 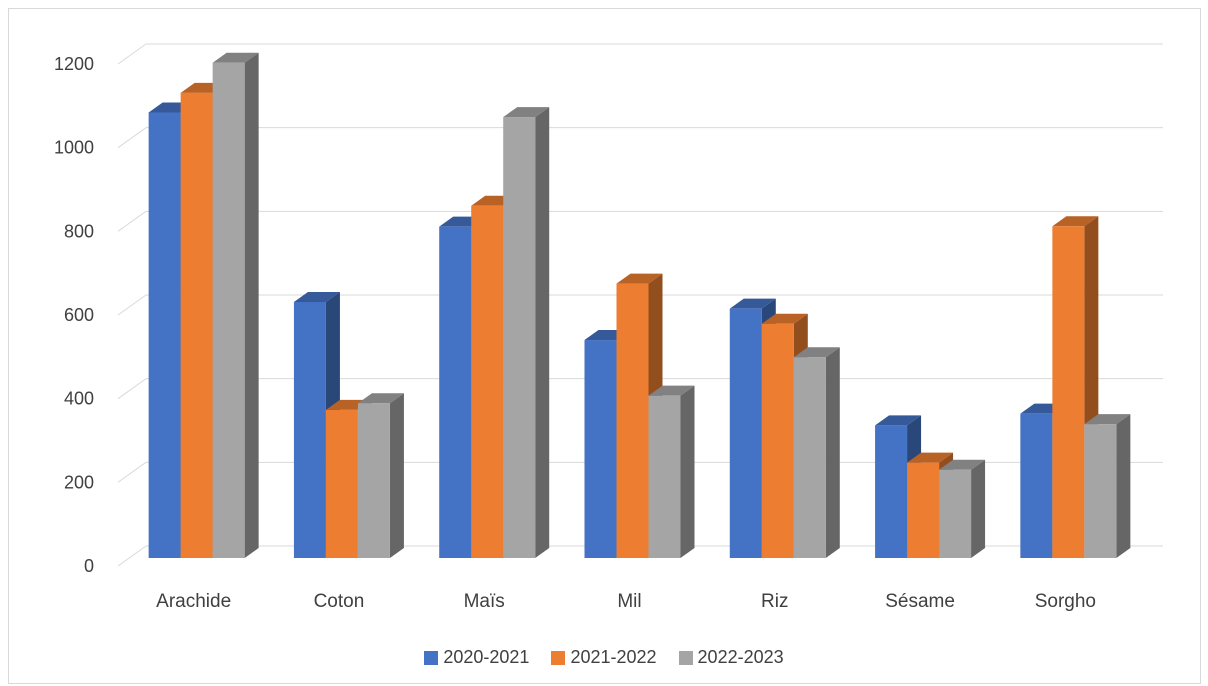 What do you see at coordinates (339, 601) in the screenshot?
I see `x-tick-label: Coton` at bounding box center [339, 601].